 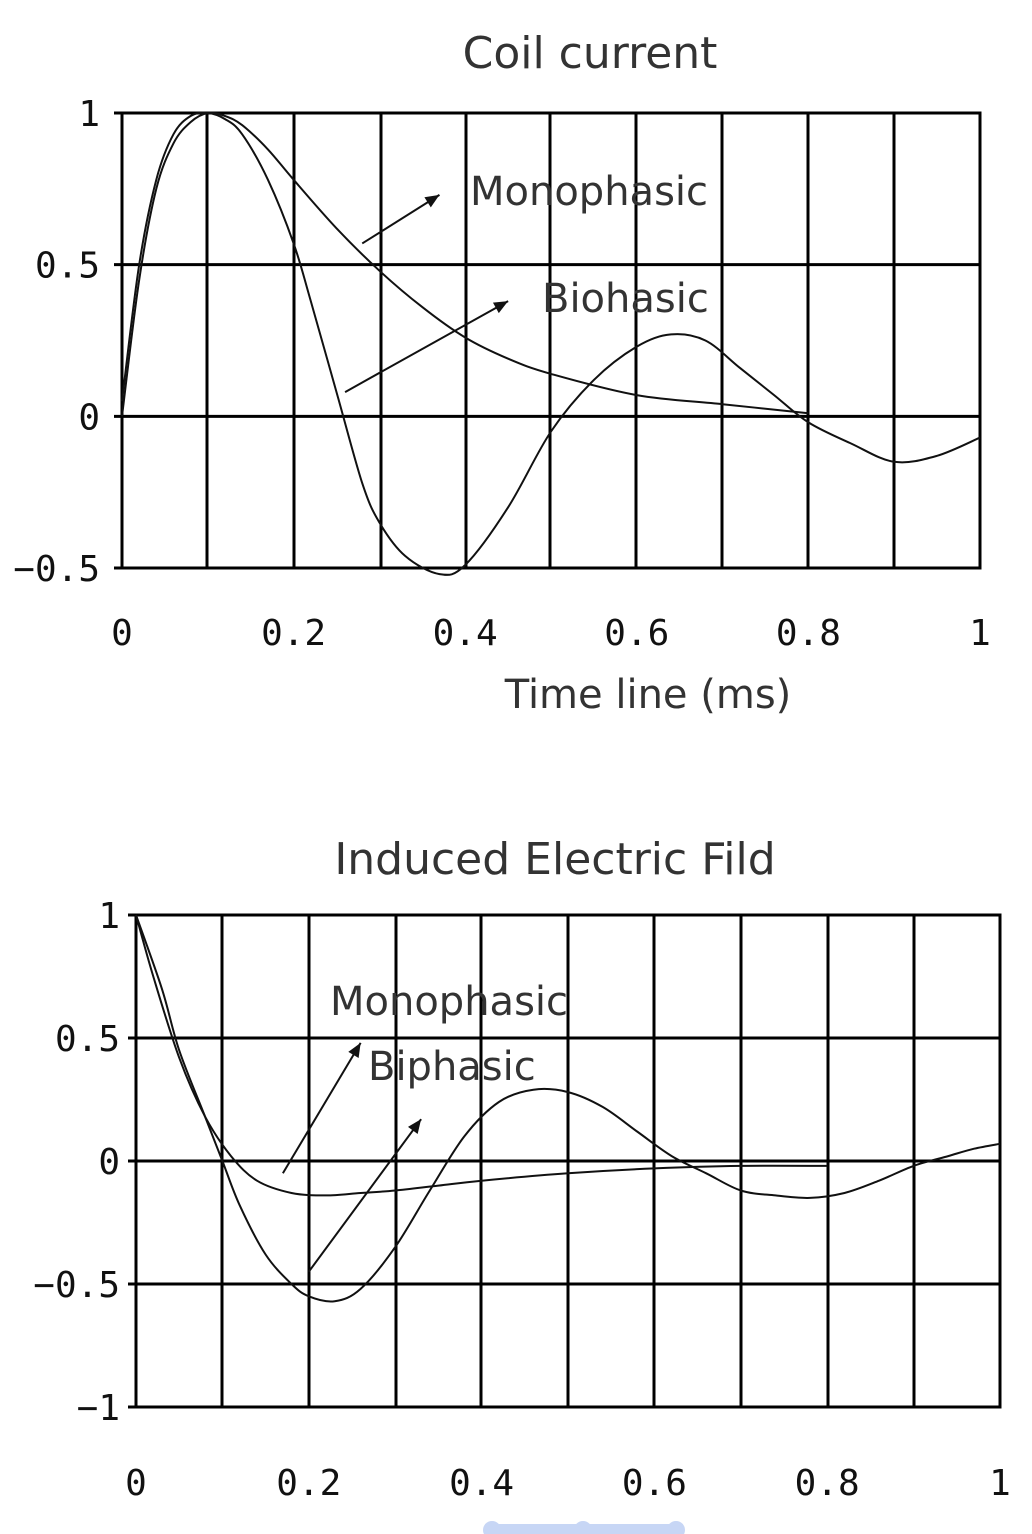 What do you see at coordinates (584, 1529) in the screenshot?
I see `footer-bar` at bounding box center [584, 1529].